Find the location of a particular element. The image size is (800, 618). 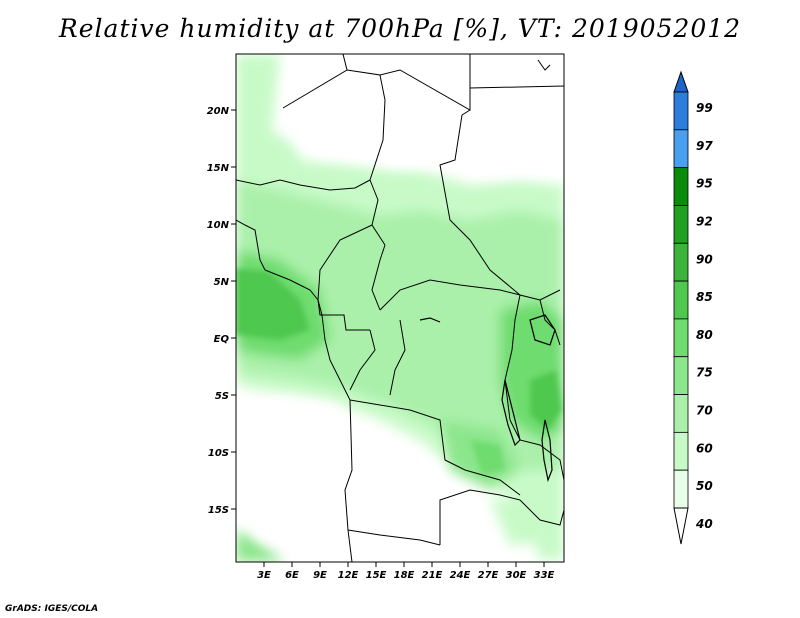

lon-label: 12E is located at coordinates (348, 575).